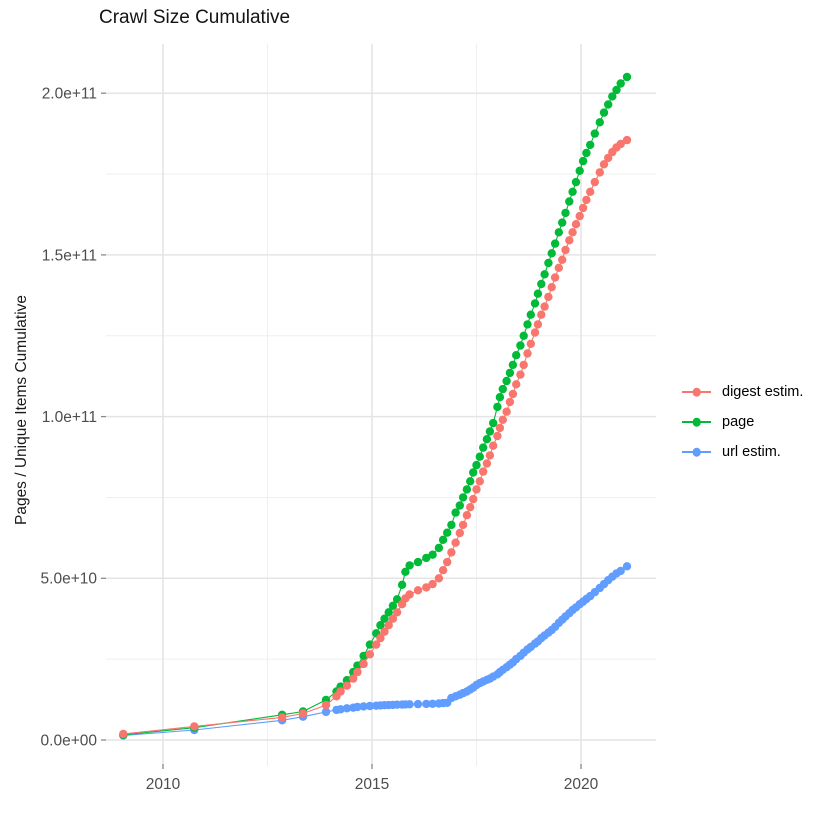  What do you see at coordinates (69, 417) in the screenshot?
I see `y-tick-label: 1.0e+11` at bounding box center [69, 417].